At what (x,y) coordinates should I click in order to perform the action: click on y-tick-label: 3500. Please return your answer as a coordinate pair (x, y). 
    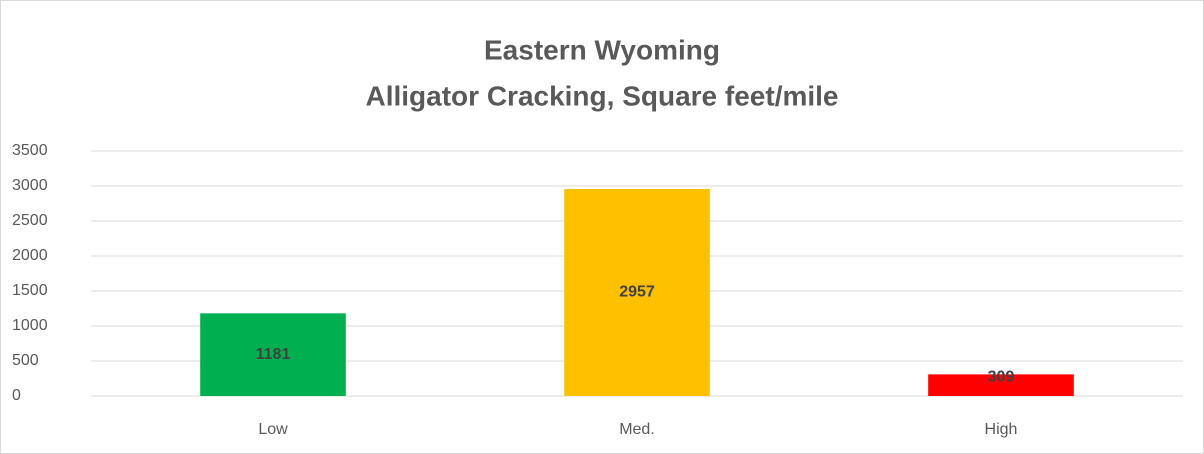
    Looking at the image, I should click on (30, 150).